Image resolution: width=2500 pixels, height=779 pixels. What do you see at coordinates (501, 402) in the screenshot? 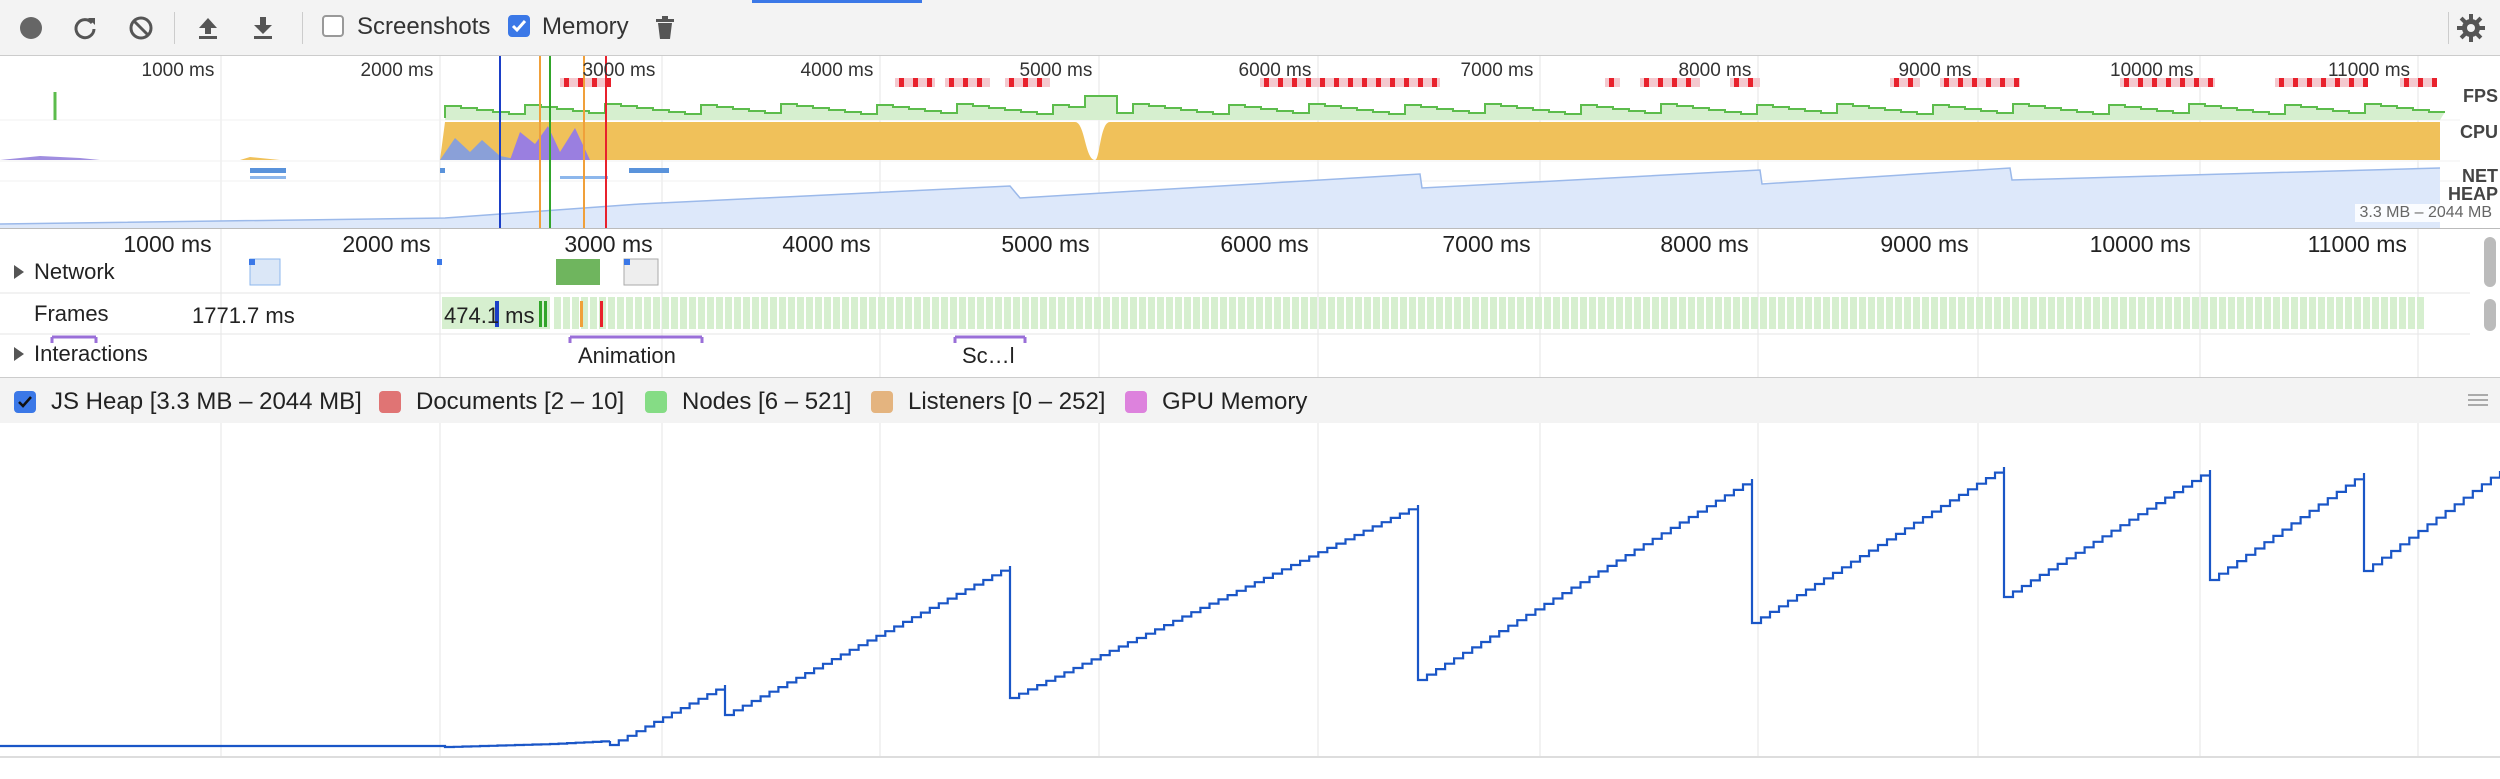
I see `documents-counter: Documents [2 – 10]` at bounding box center [501, 402].